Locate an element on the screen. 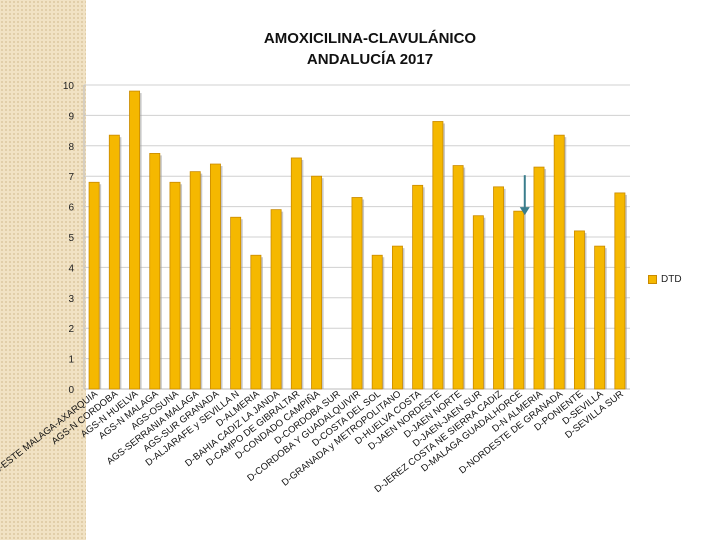 The height and width of the screenshot is (540, 720). decorative-side-pattern is located at coordinates (43, 270).